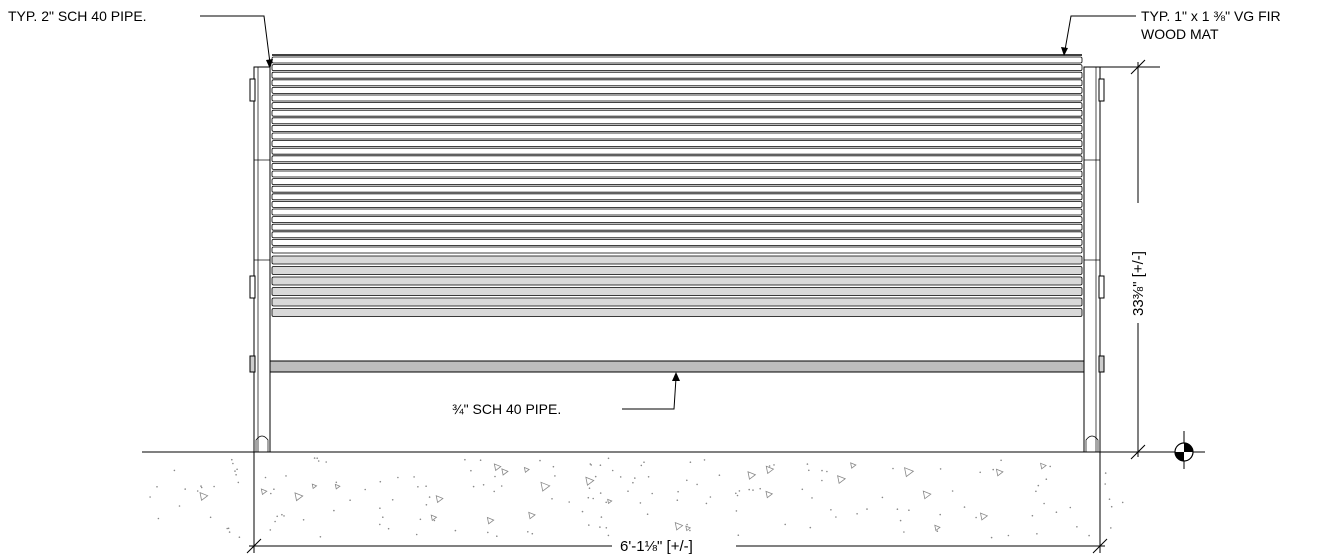 The image size is (1333, 556). What do you see at coordinates (1185, 450) in the screenshot?
I see `datum-marker-icon` at bounding box center [1185, 450].